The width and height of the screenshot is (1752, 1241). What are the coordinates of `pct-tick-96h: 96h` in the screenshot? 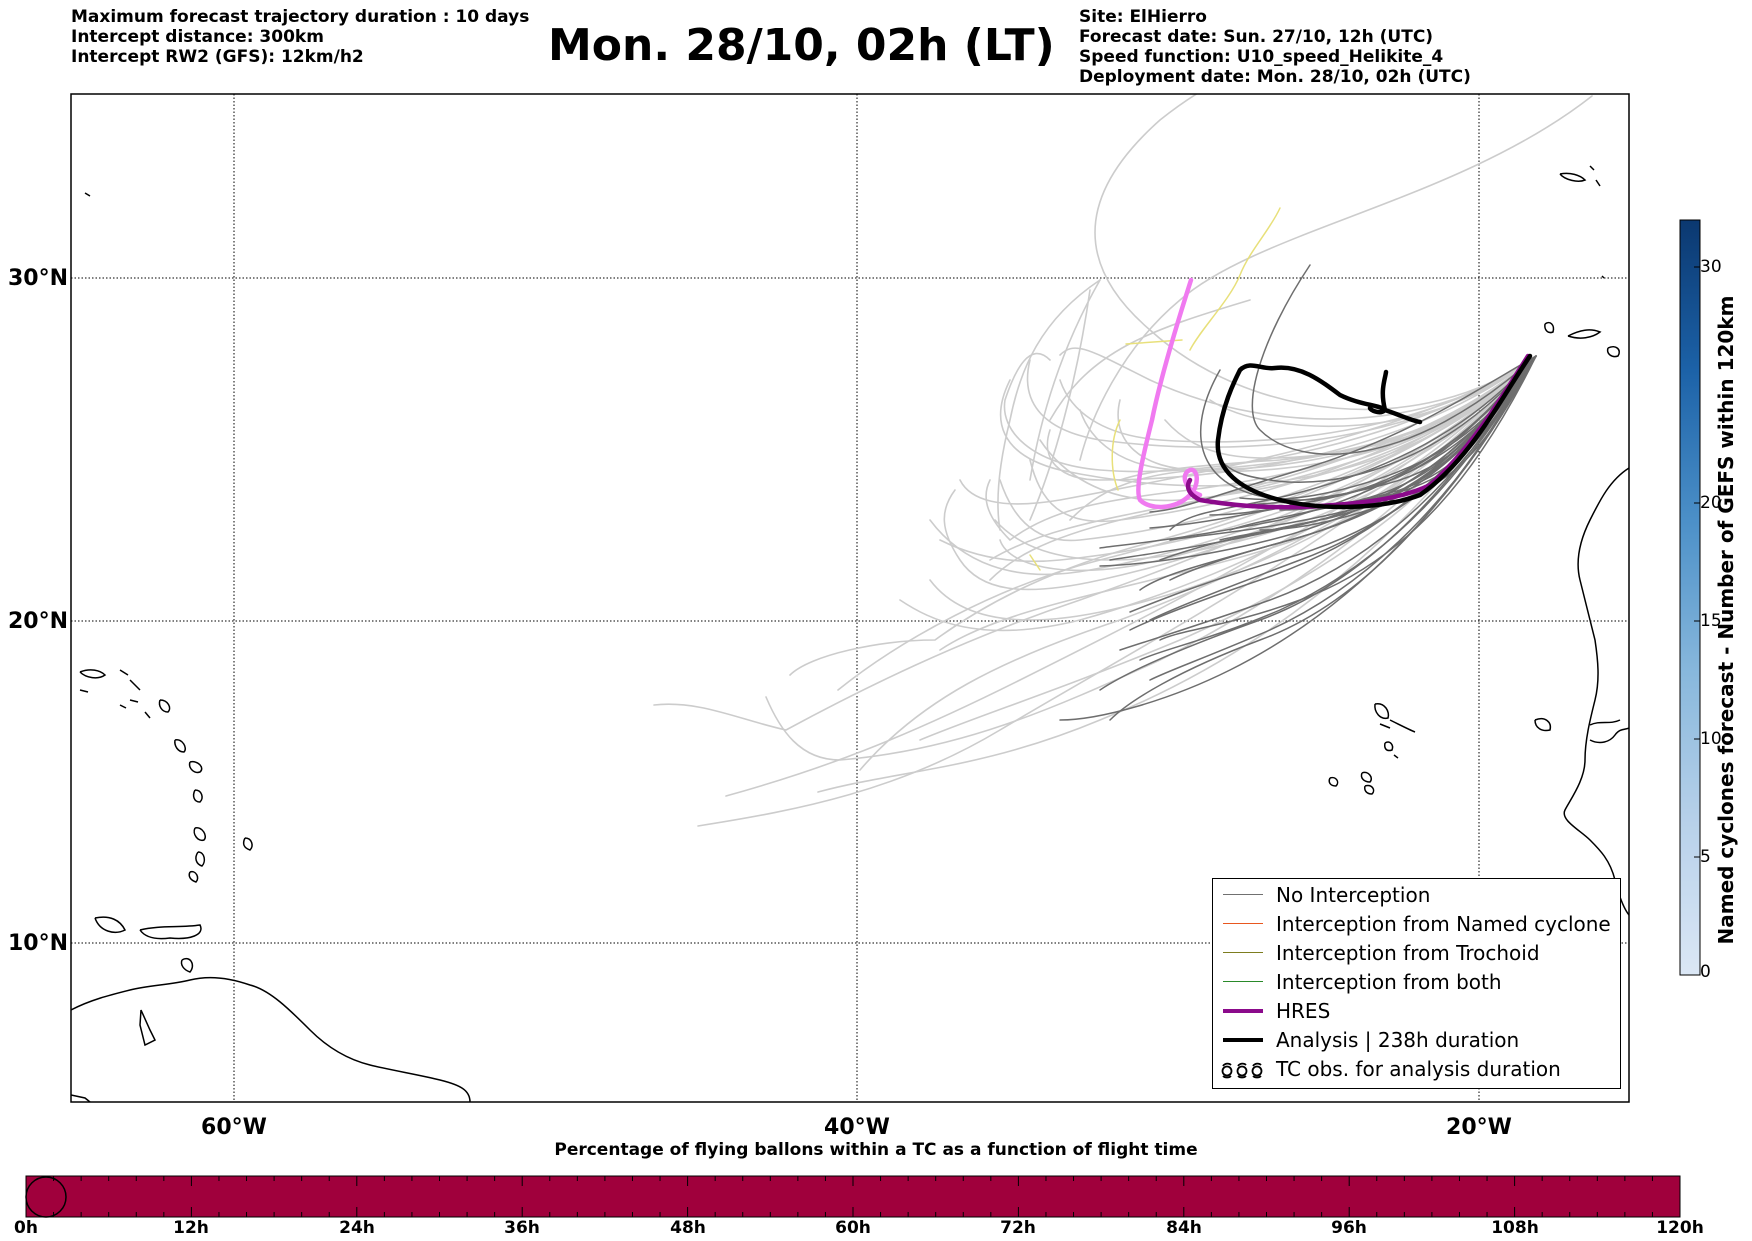 It's located at (1349, 1228).